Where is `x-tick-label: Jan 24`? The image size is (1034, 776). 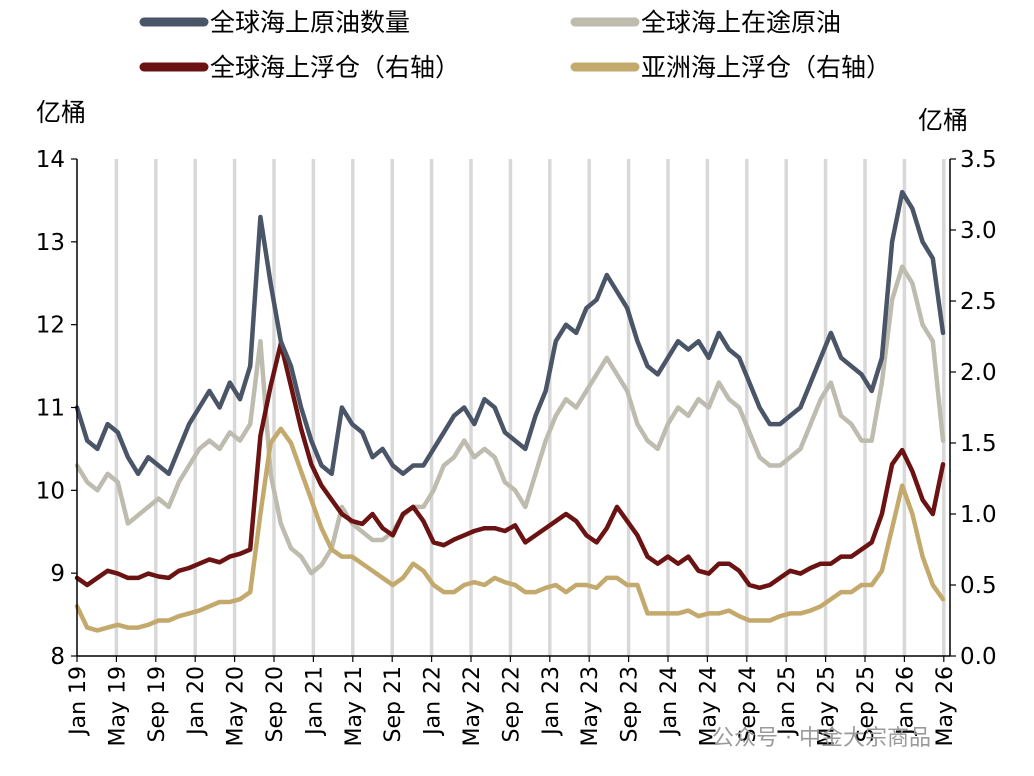
x-tick-label: Jan 24 is located at coordinates (669, 701).